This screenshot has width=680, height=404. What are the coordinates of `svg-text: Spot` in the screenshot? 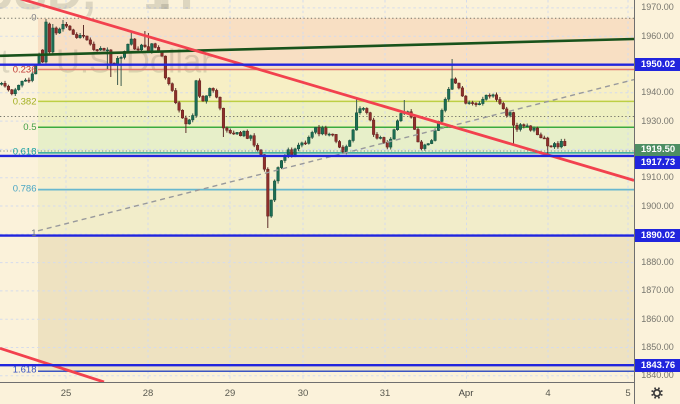 It's located at (5, 61).